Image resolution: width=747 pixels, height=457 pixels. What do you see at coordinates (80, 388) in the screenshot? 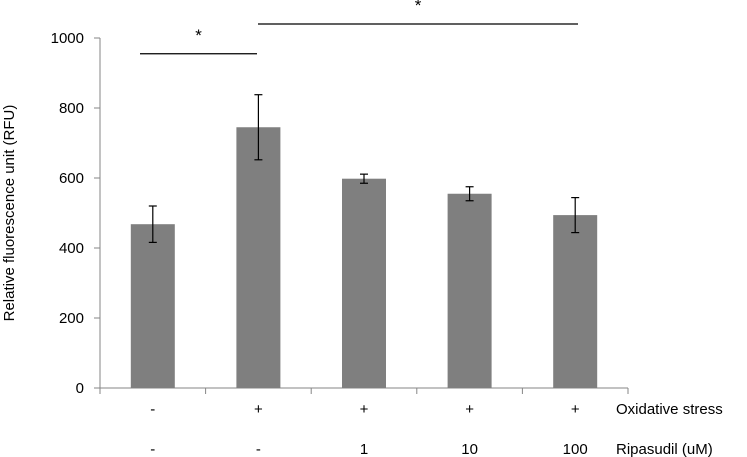
I see `y-tick-label: 0` at bounding box center [80, 388].